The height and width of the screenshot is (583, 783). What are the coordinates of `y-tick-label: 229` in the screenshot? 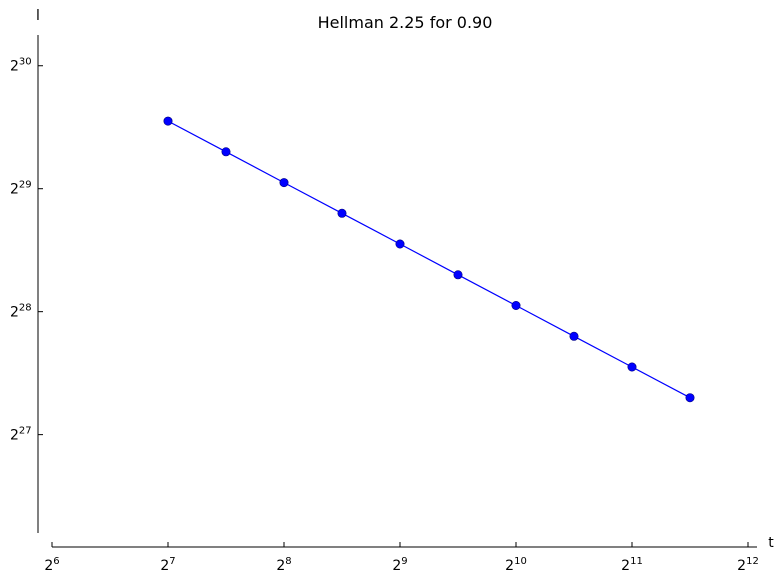 It's located at (21, 189).